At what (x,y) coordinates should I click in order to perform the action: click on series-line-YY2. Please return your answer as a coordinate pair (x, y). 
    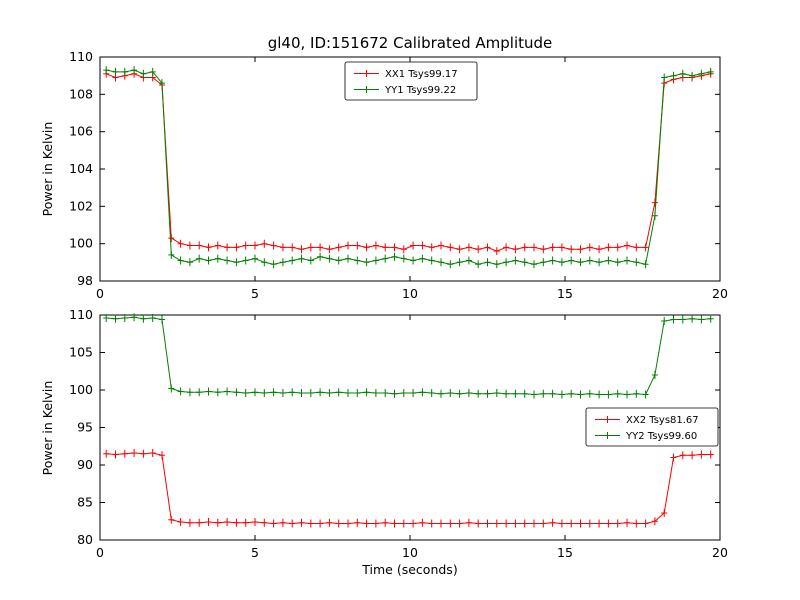
    Looking at the image, I should click on (408, 356).